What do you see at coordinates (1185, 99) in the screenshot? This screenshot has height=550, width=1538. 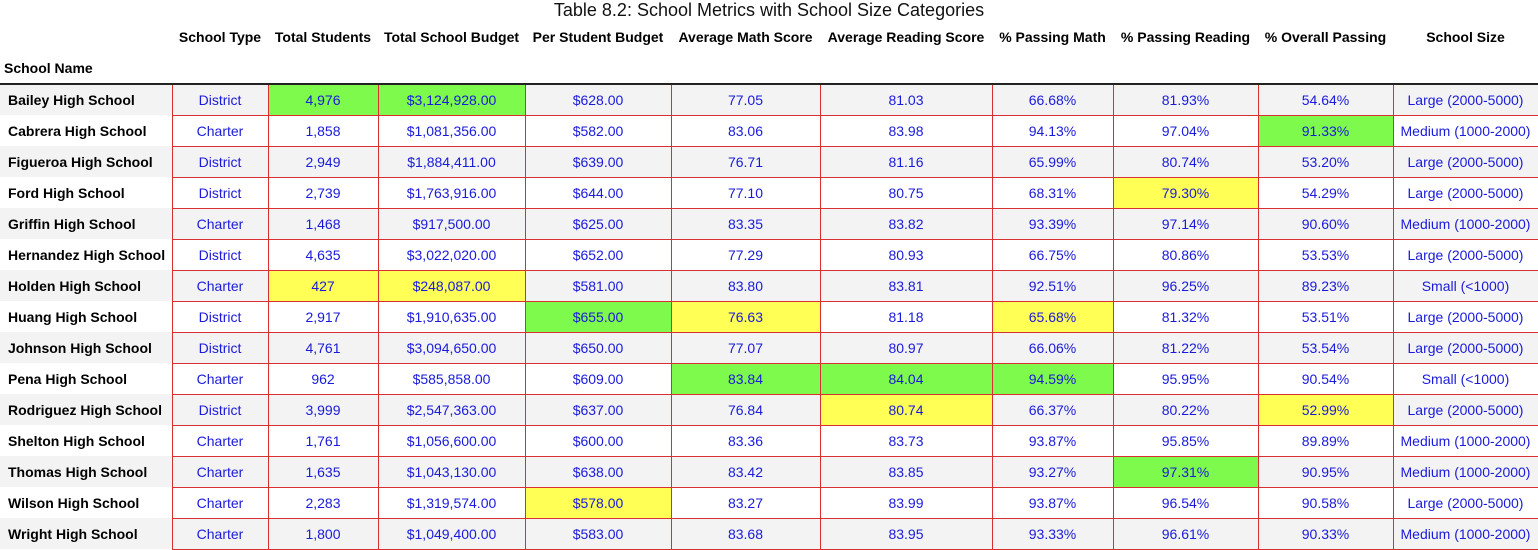 I see `table-cell: 81.93%` at bounding box center [1185, 99].